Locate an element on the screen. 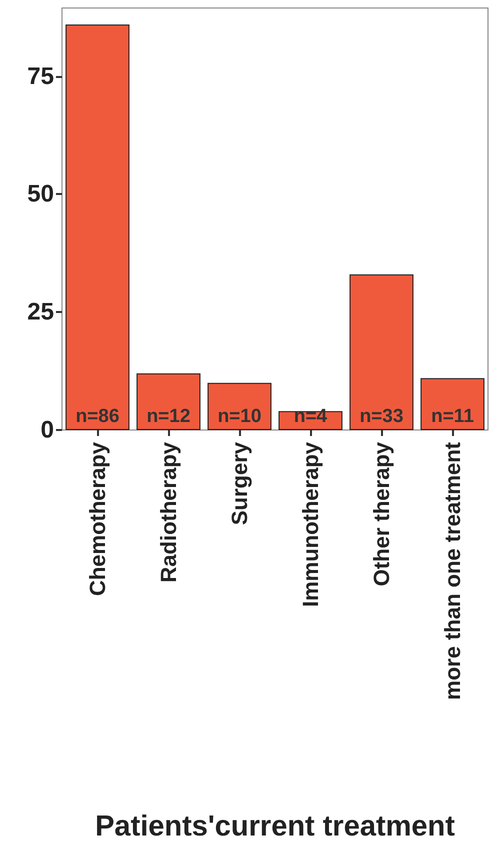 This screenshot has width=491, height=846. data-label: n=86 is located at coordinates (98, 416).